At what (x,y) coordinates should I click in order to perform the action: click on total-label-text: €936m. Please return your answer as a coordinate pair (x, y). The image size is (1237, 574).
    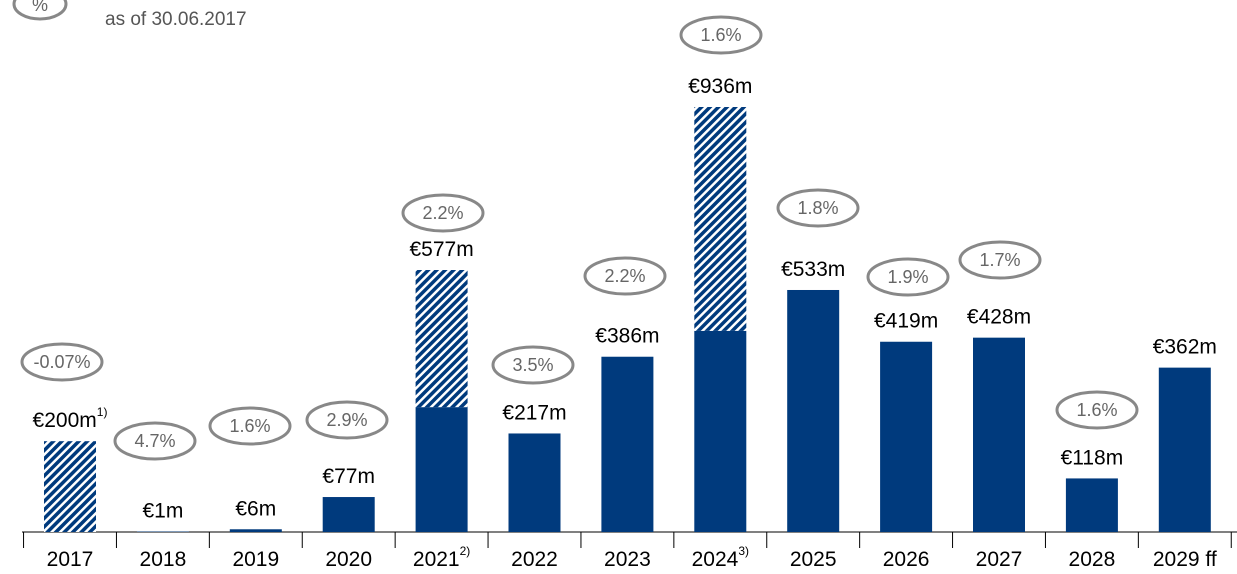
    Looking at the image, I should click on (720, 86).